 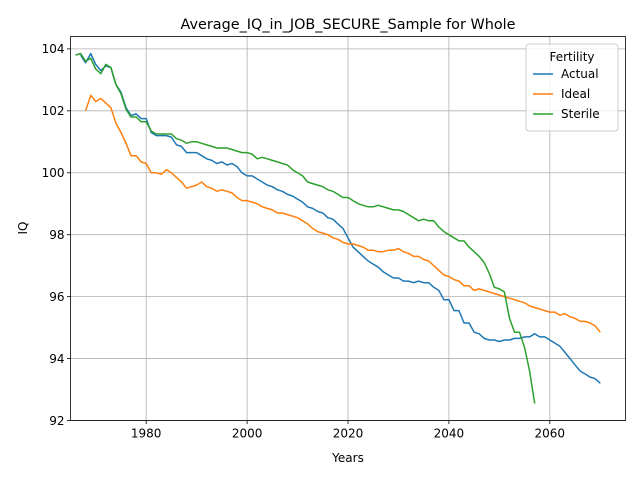 I want to click on y-tick-label: 92, so click(x=56, y=421).